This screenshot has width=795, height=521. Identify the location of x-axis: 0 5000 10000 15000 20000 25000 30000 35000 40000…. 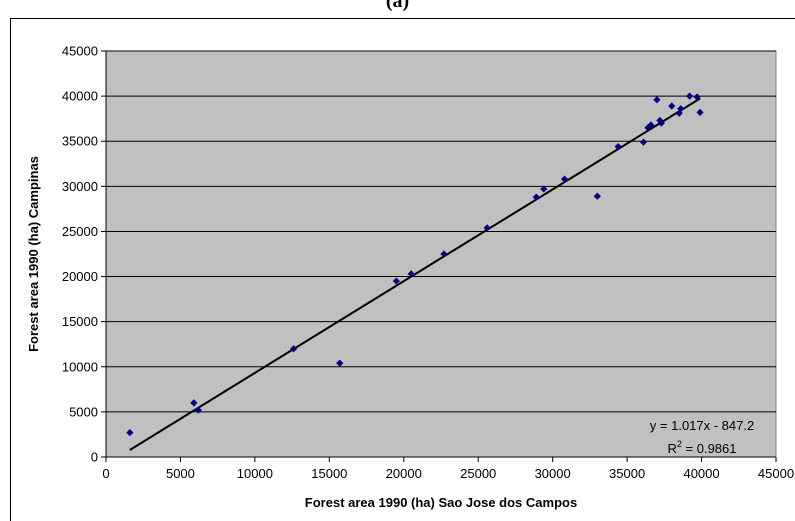
(448, 468).